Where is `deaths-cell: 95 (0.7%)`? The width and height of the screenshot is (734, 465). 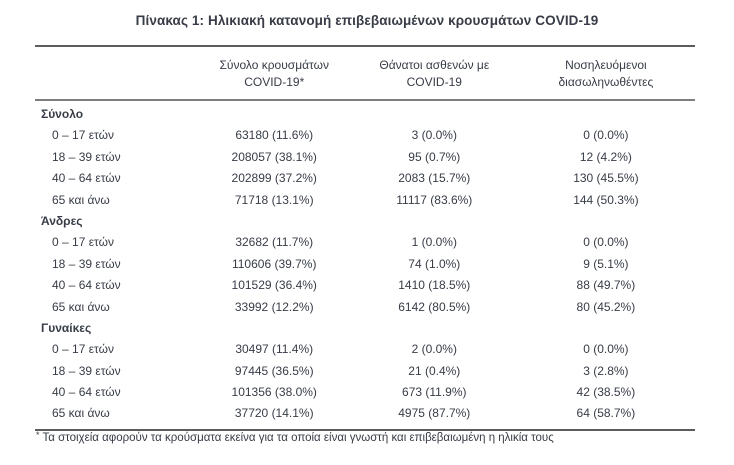 deaths-cell: 95 (0.7%) is located at coordinates (434, 156).